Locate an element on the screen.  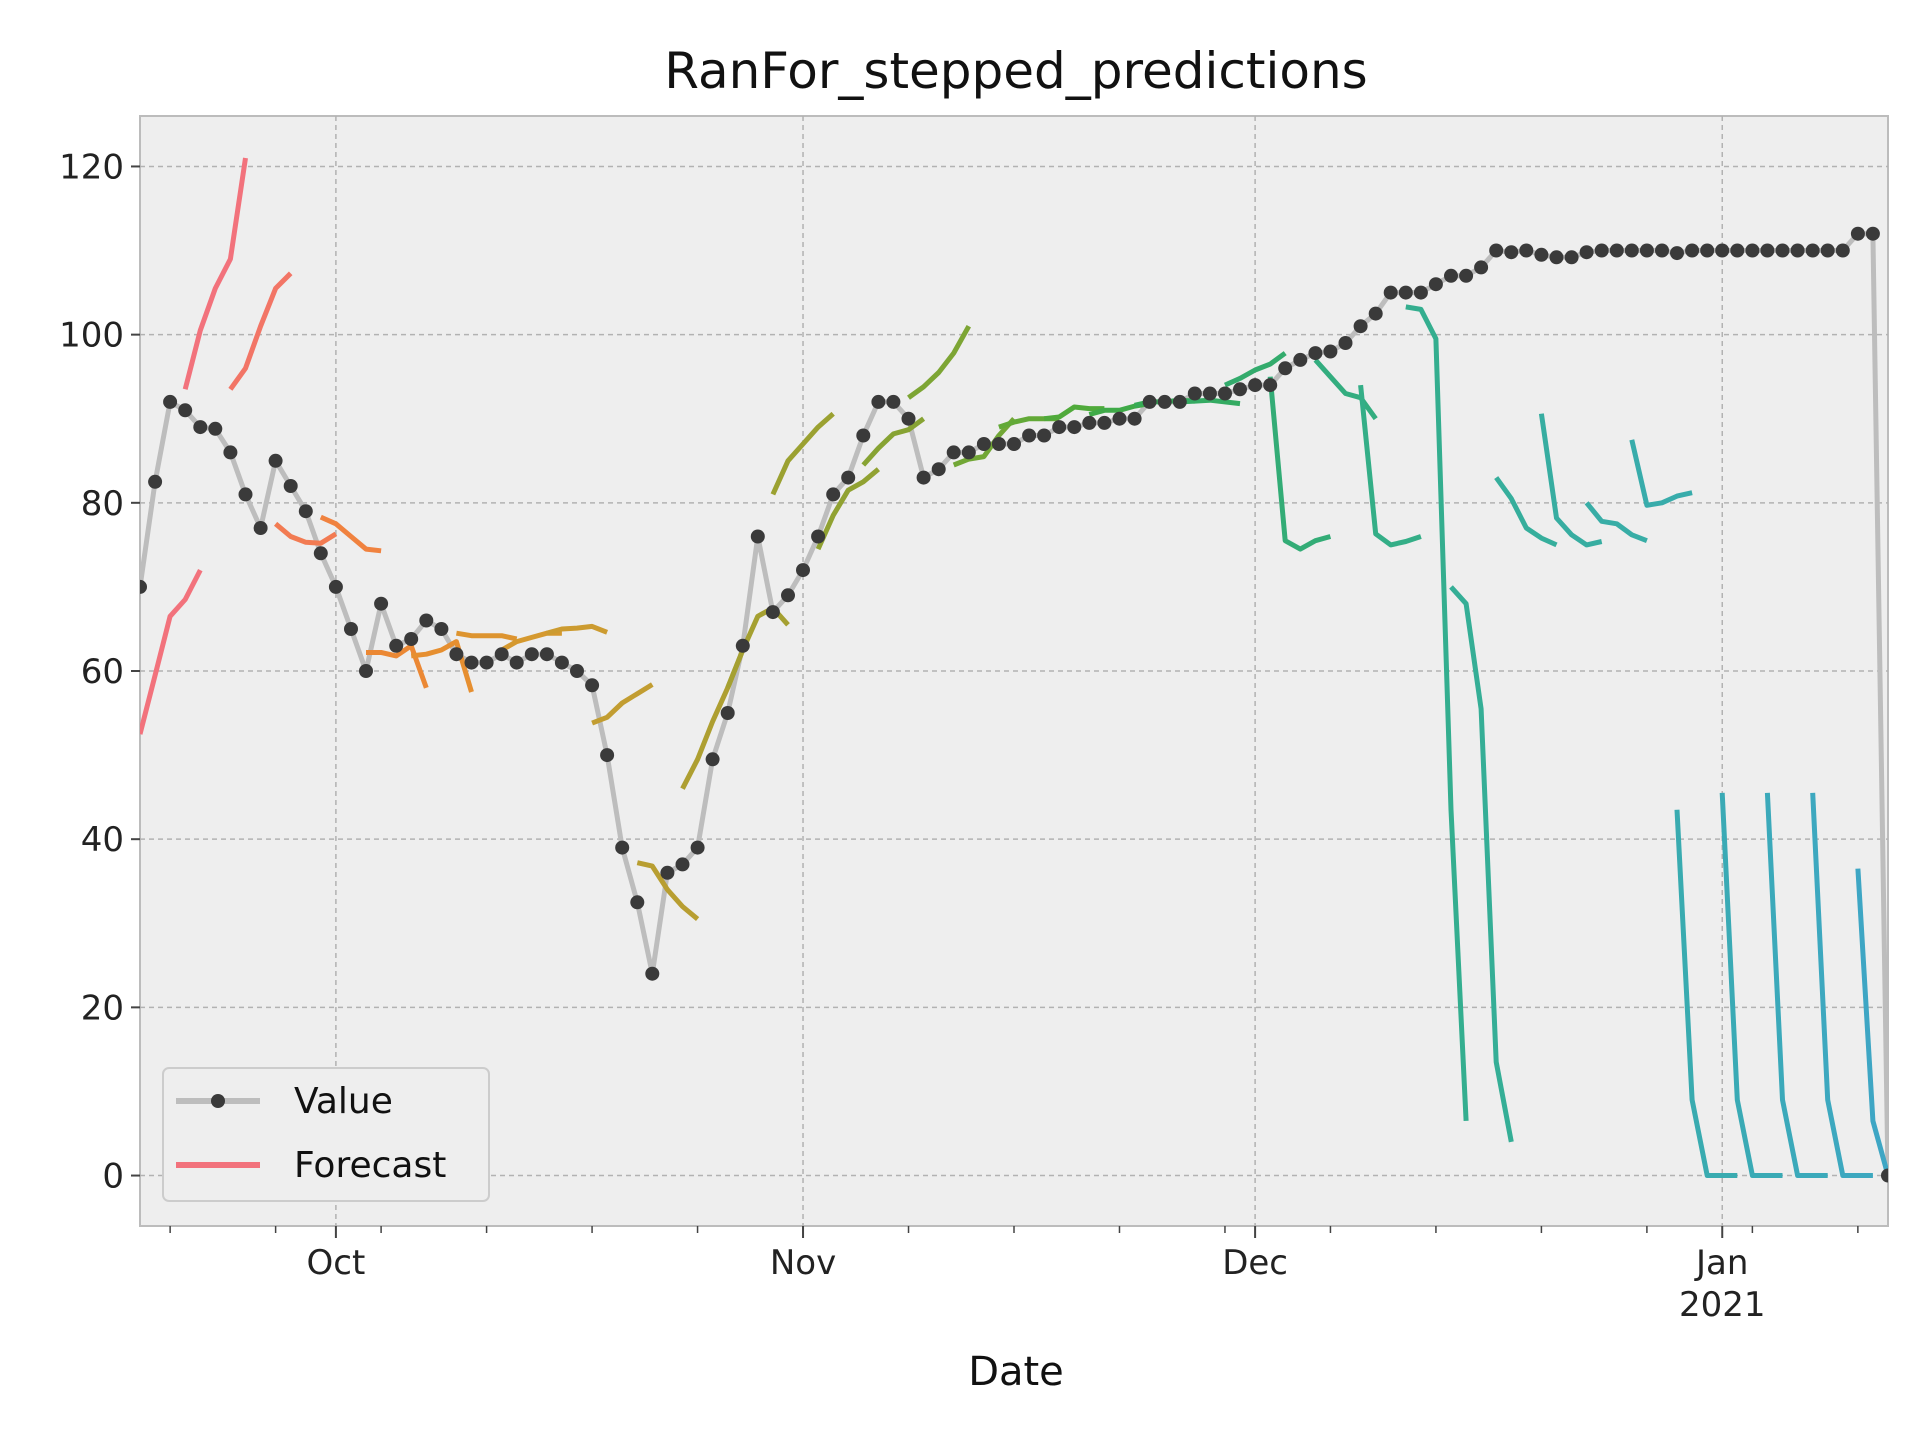
x-tick-sublabel: 2021 is located at coordinates (1722, 1305).